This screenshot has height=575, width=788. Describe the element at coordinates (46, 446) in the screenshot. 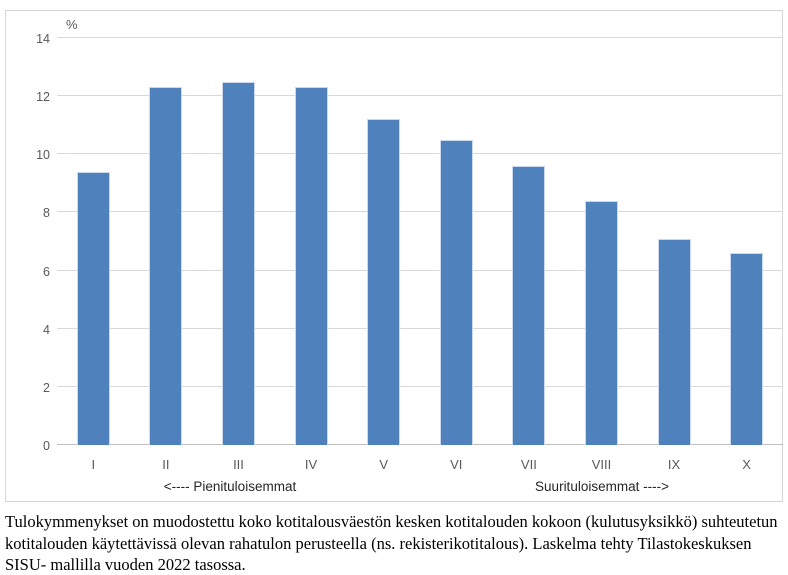

I see `y-tick-label: 0` at that location.